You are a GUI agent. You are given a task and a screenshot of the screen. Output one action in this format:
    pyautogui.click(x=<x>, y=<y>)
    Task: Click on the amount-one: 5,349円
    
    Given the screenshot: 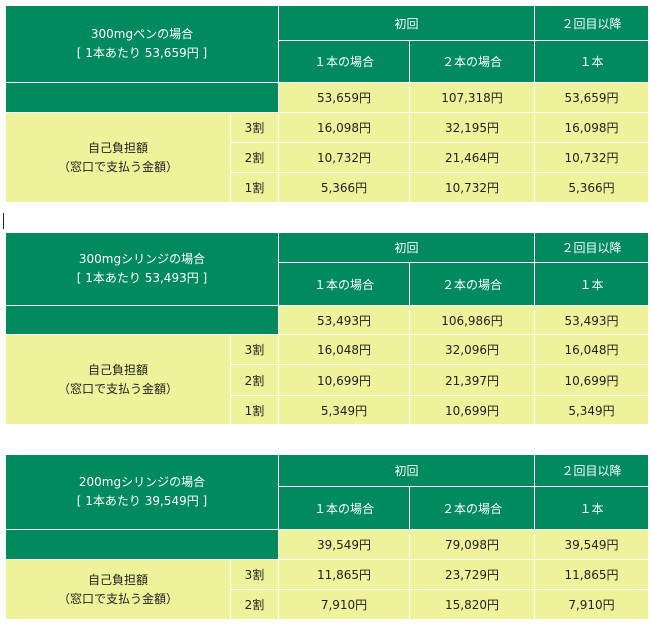 What is the action you would take?
    pyautogui.click(x=344, y=410)
    